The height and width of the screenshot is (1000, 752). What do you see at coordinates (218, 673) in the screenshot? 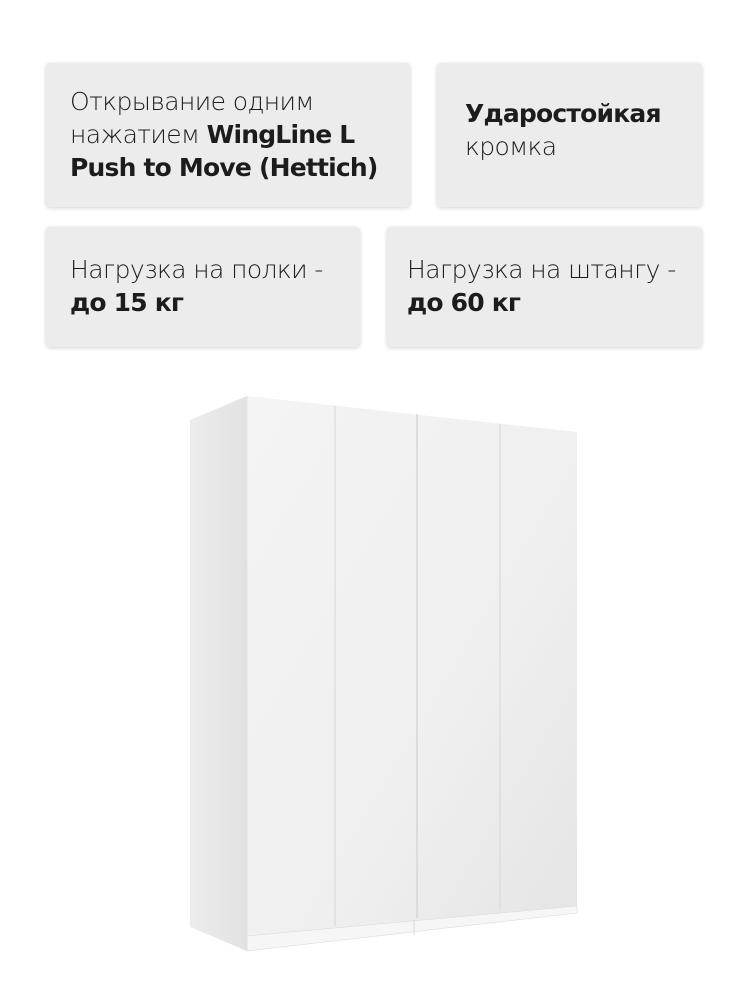
I see `wardrobe-side-panel` at bounding box center [218, 673].